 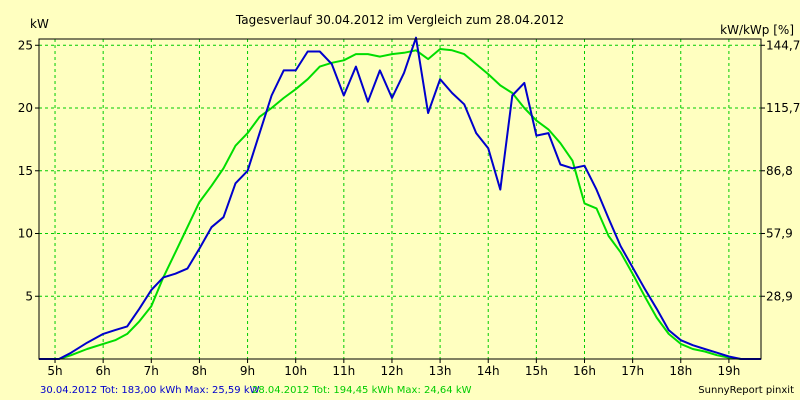 What do you see at coordinates (25, 45) in the screenshot?
I see `y-tick-label-left: 25` at bounding box center [25, 45].